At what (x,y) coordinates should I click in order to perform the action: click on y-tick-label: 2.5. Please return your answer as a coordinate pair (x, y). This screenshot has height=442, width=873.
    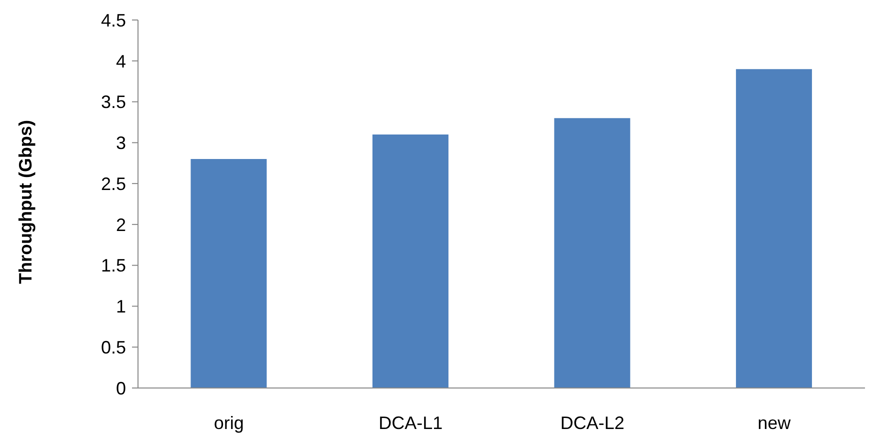
    Looking at the image, I should click on (113, 184).